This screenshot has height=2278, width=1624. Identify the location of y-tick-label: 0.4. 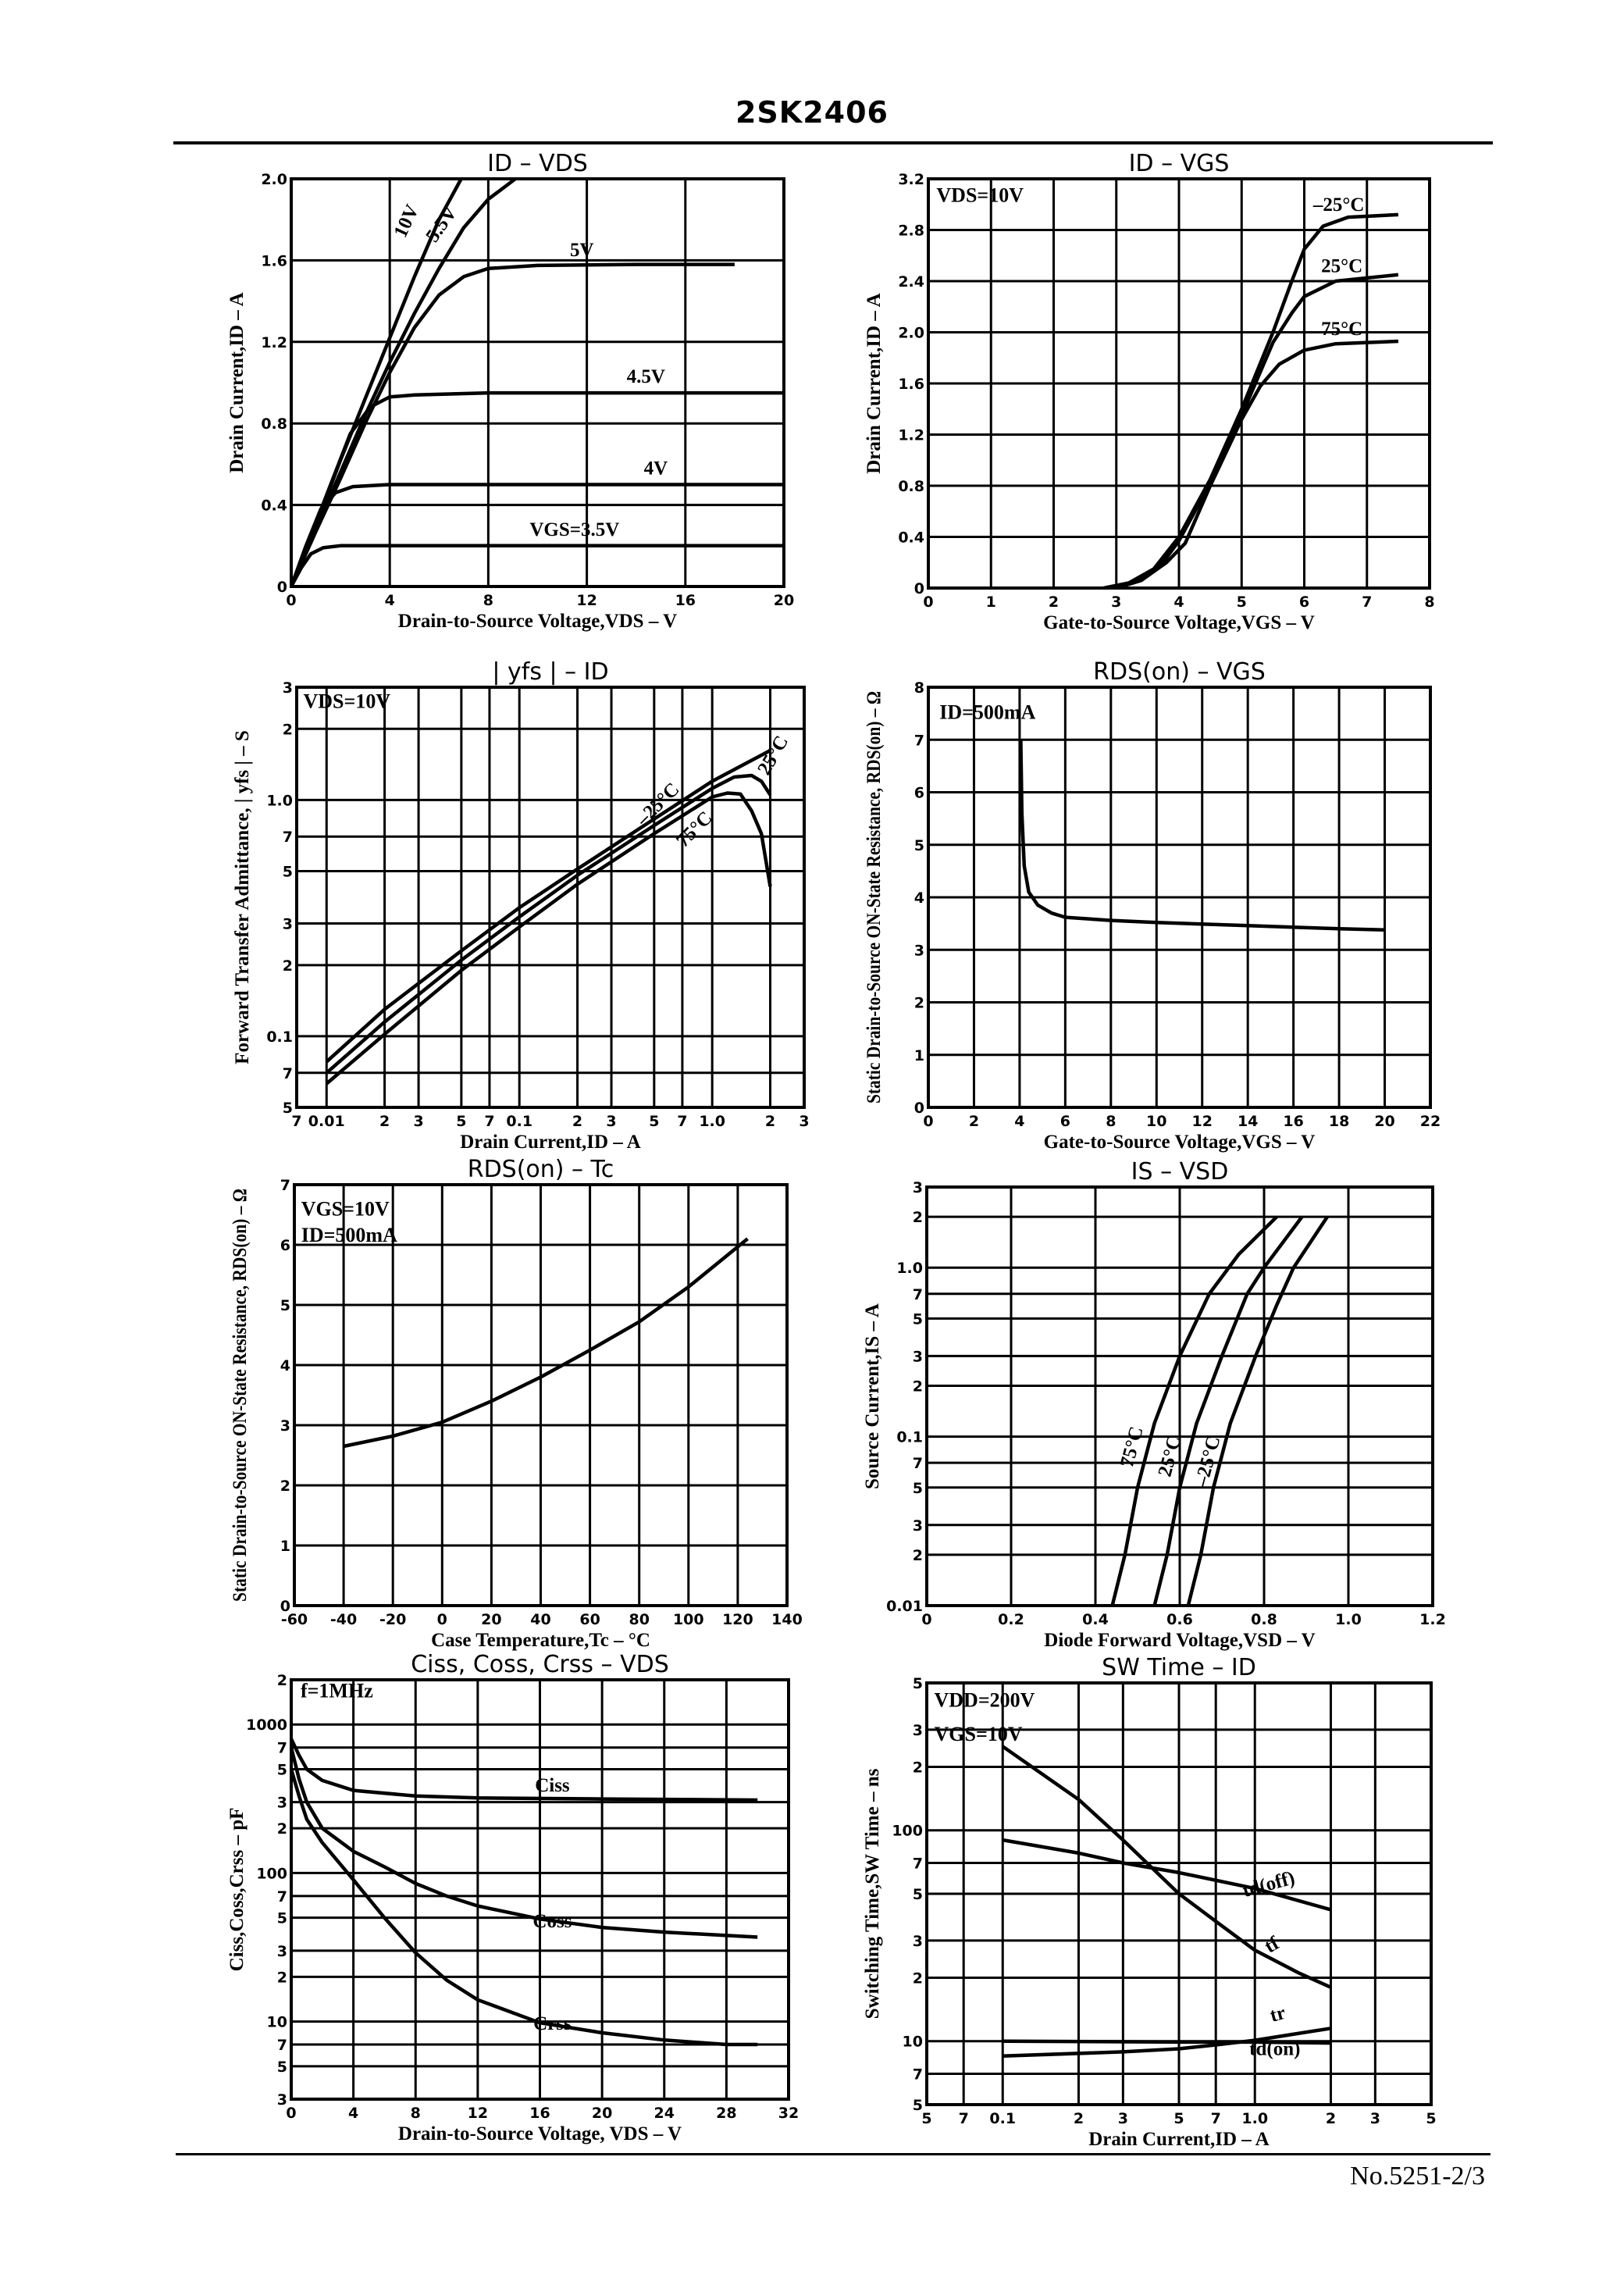
(274, 506).